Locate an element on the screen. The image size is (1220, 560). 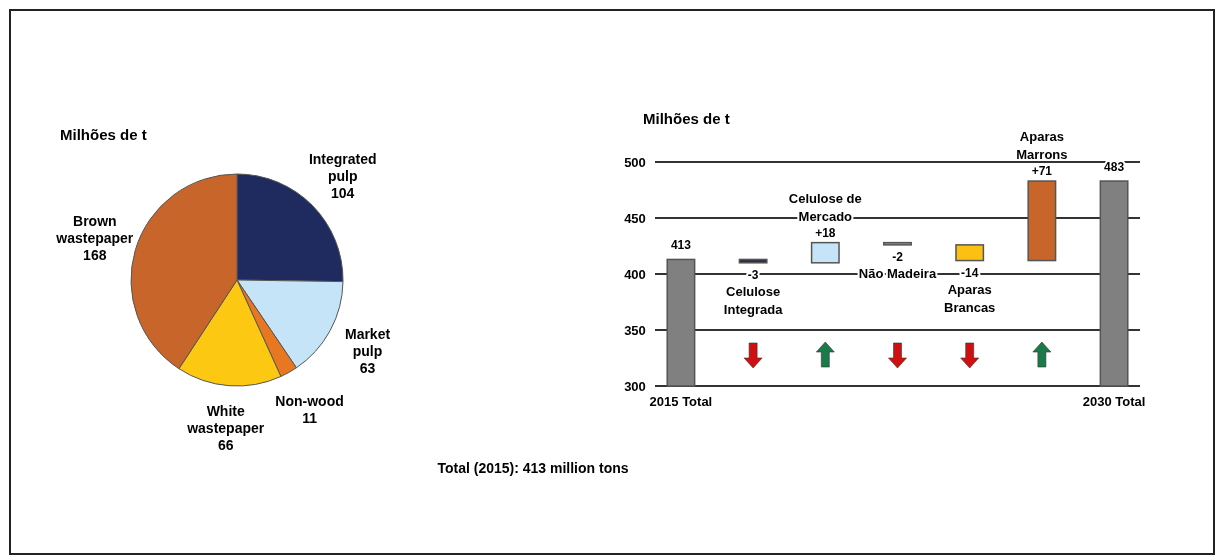
x-tick-label: Aparas Marrons is located at coordinates (1042, 146).